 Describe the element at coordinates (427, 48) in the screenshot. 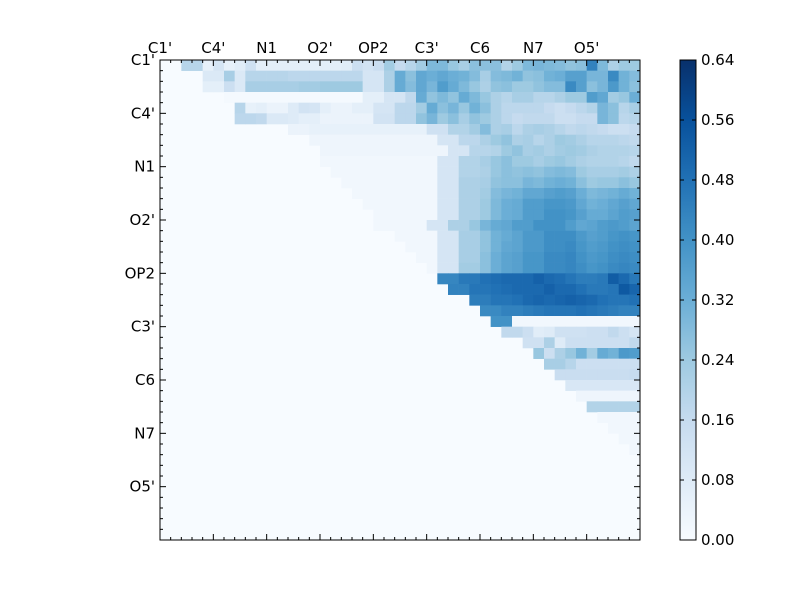

I see `x-tick-label: C3'` at that location.